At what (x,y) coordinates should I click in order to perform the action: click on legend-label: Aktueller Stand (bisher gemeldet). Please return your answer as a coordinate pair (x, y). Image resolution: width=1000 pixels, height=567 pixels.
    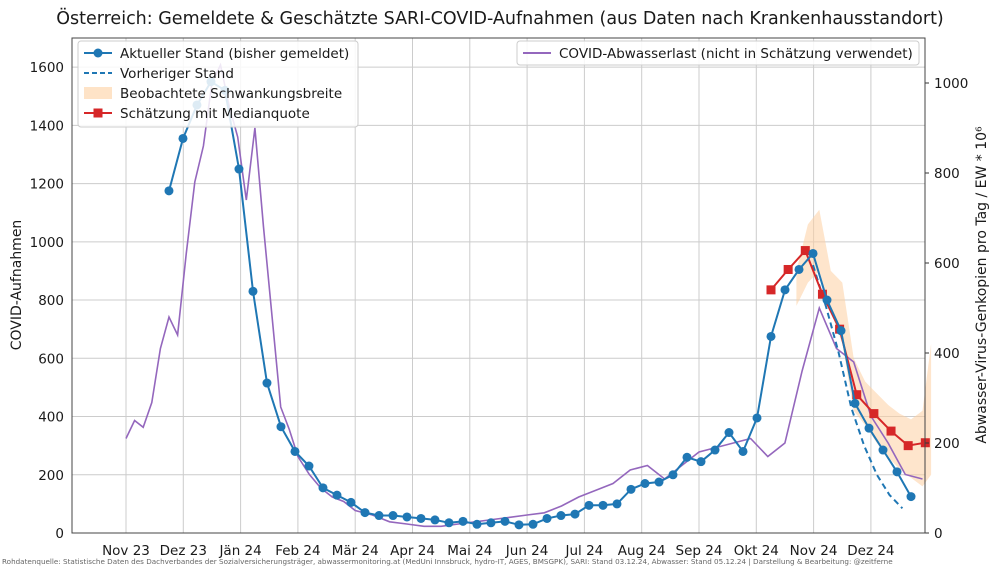
    Looking at the image, I should click on (234, 54).